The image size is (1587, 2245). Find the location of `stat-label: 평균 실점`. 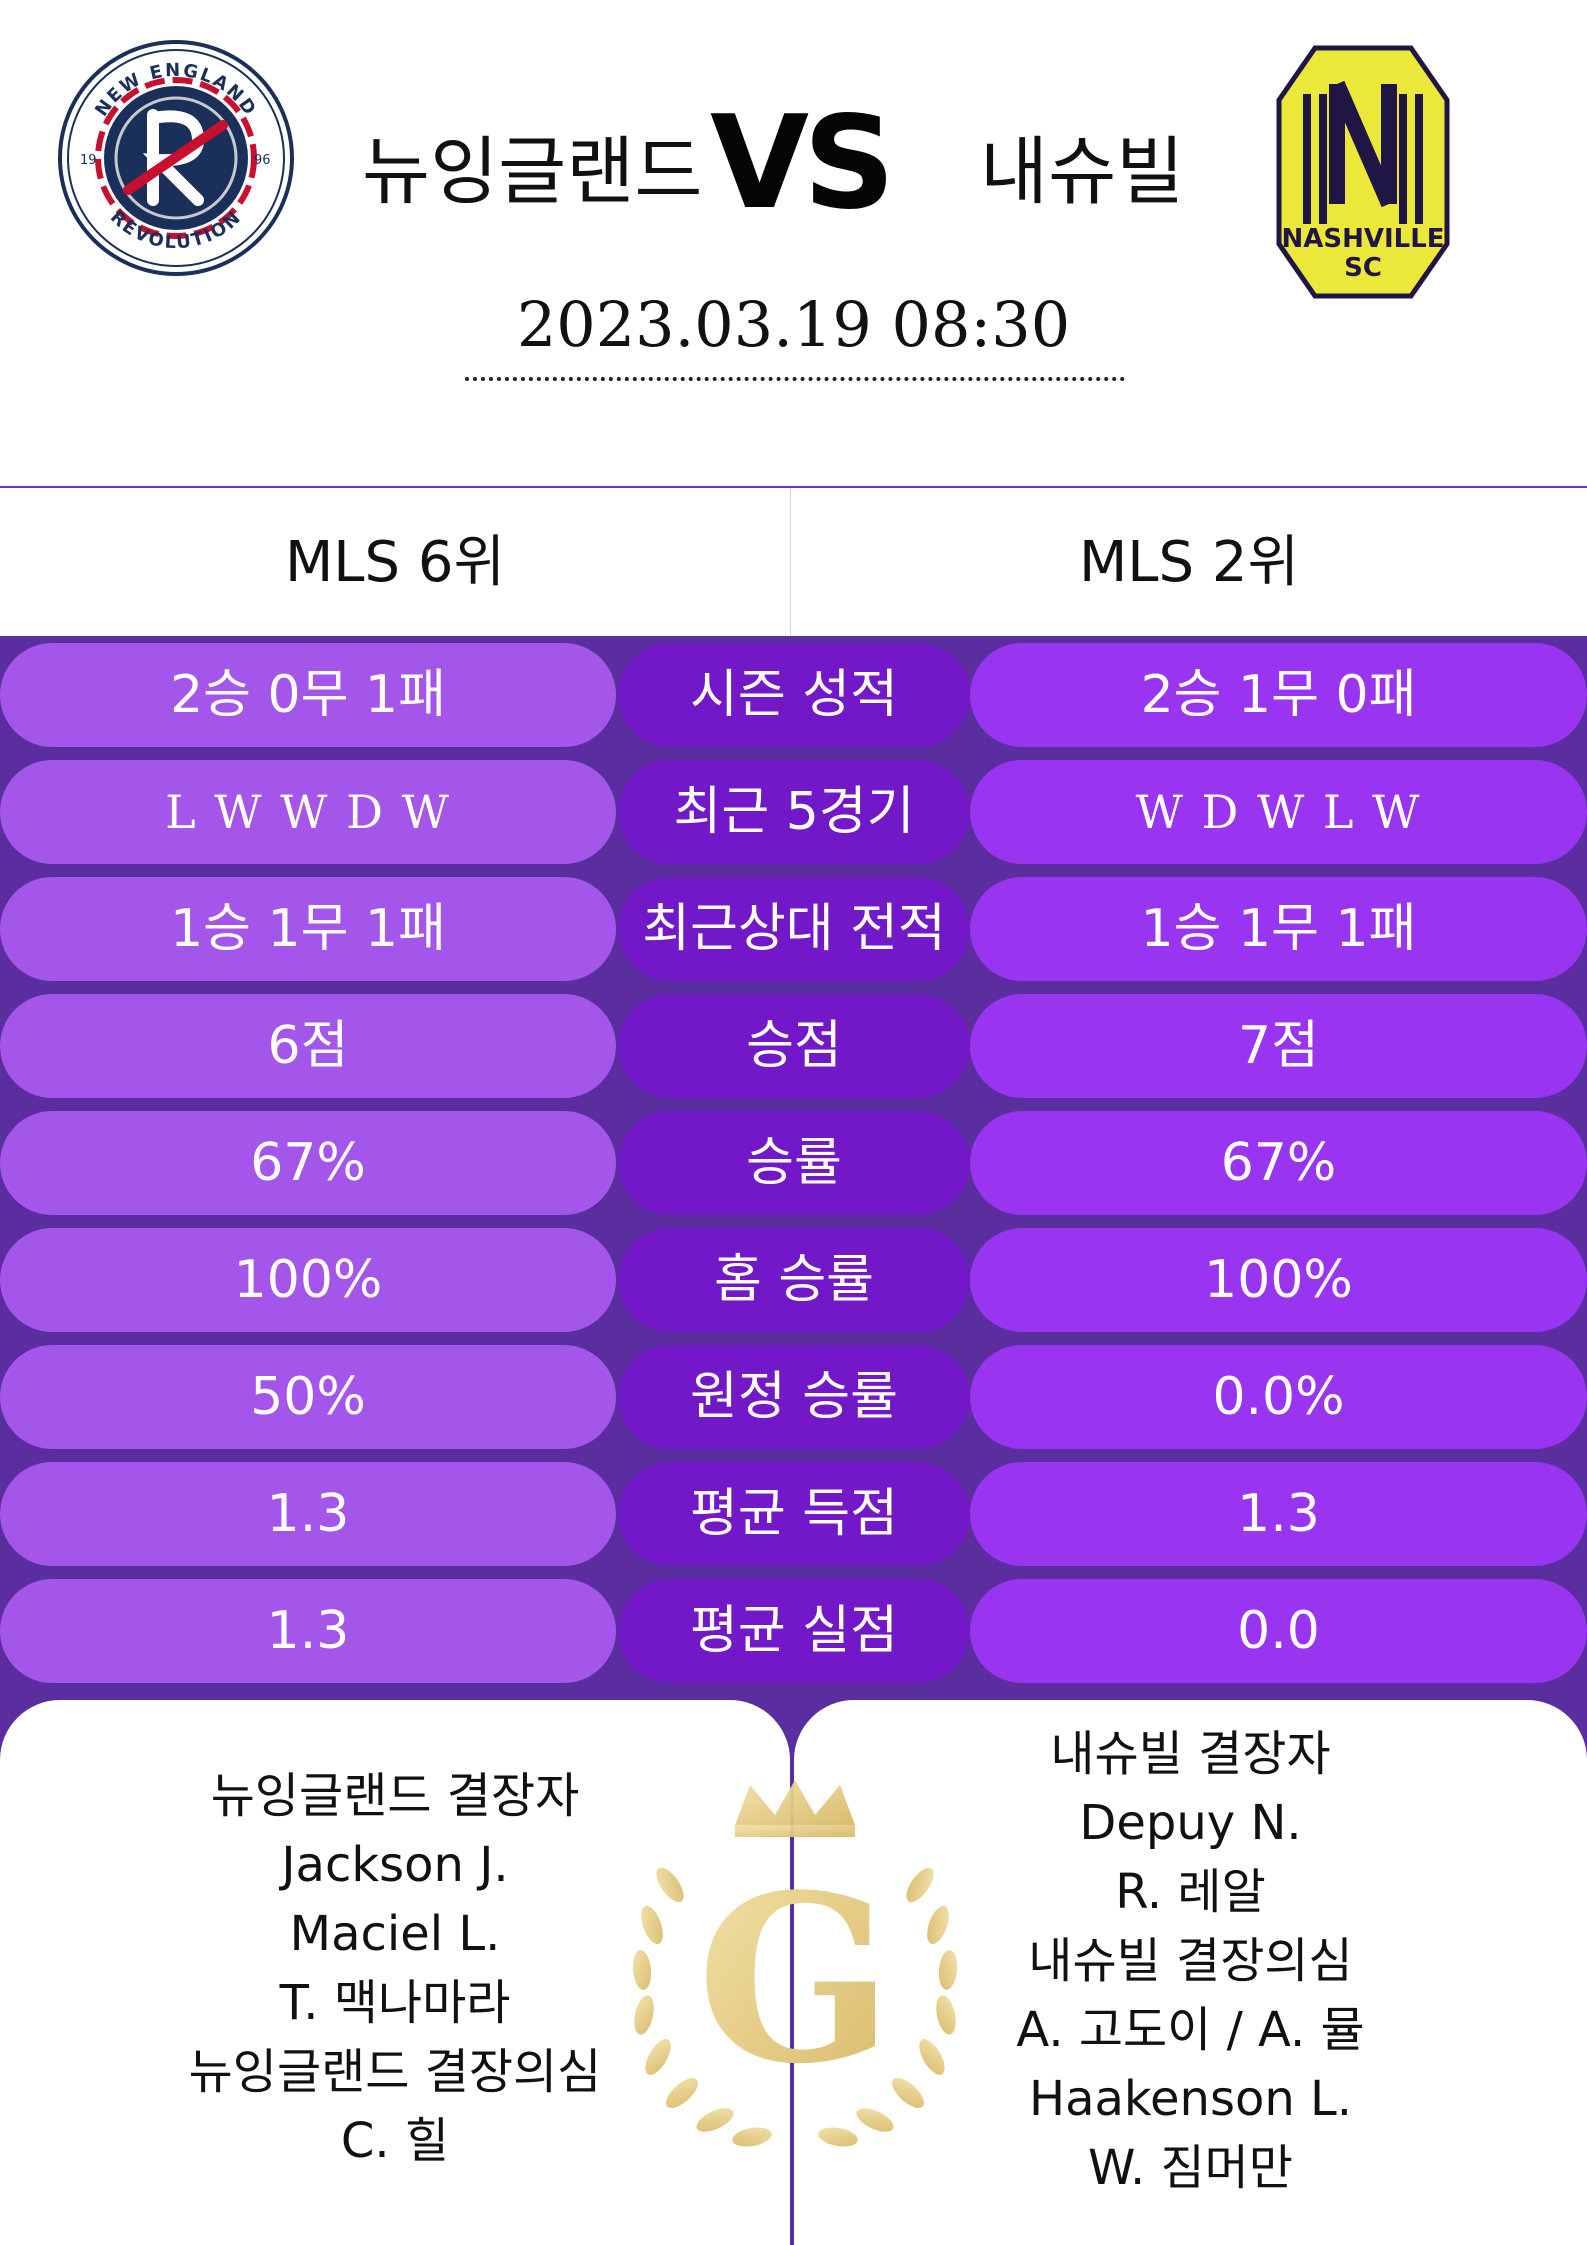

stat-label: 평균 실점 is located at coordinates (794, 1631).